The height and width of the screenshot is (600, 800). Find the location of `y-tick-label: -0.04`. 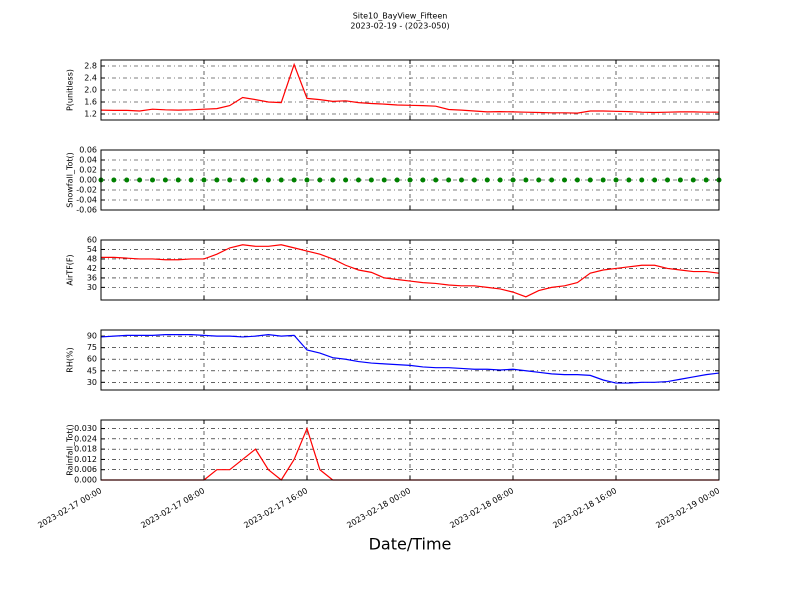

y-tick-label: -0.04 is located at coordinates (86, 200).